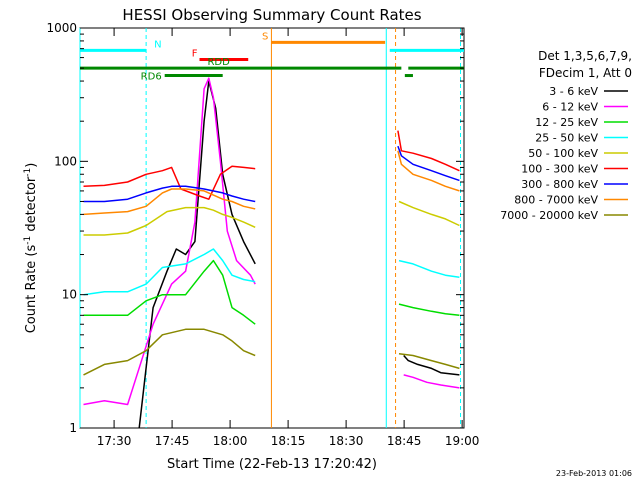 The image size is (640, 480). What do you see at coordinates (195, 54) in the screenshot?
I see `flag-label: F` at bounding box center [195, 54].